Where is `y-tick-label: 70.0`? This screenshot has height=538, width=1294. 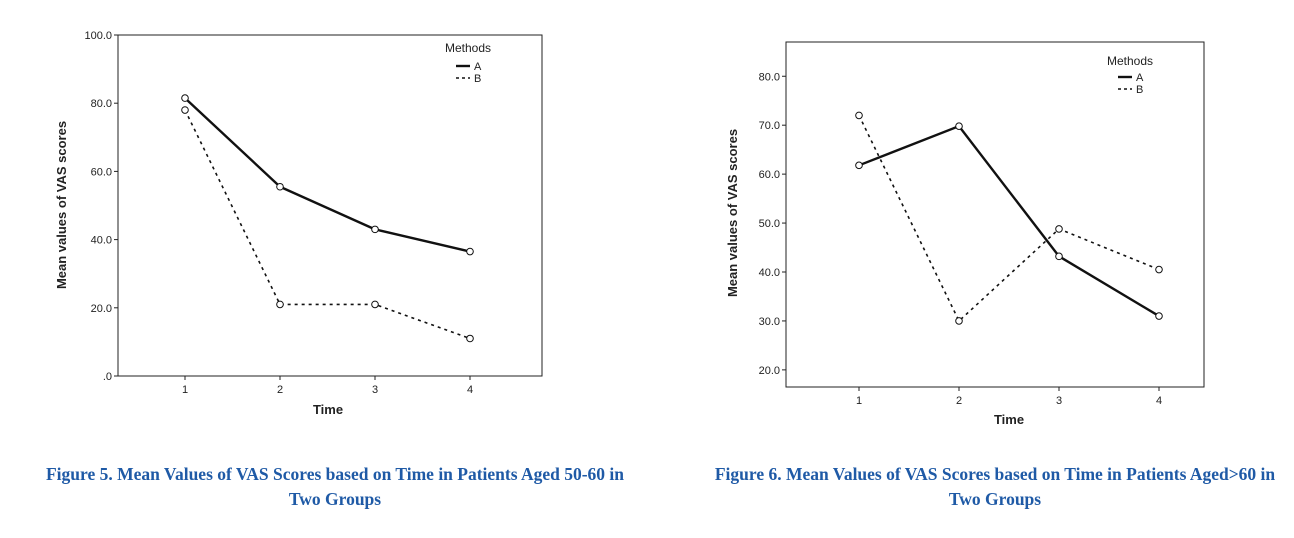 y-tick-label: 70.0 is located at coordinates (769, 126).